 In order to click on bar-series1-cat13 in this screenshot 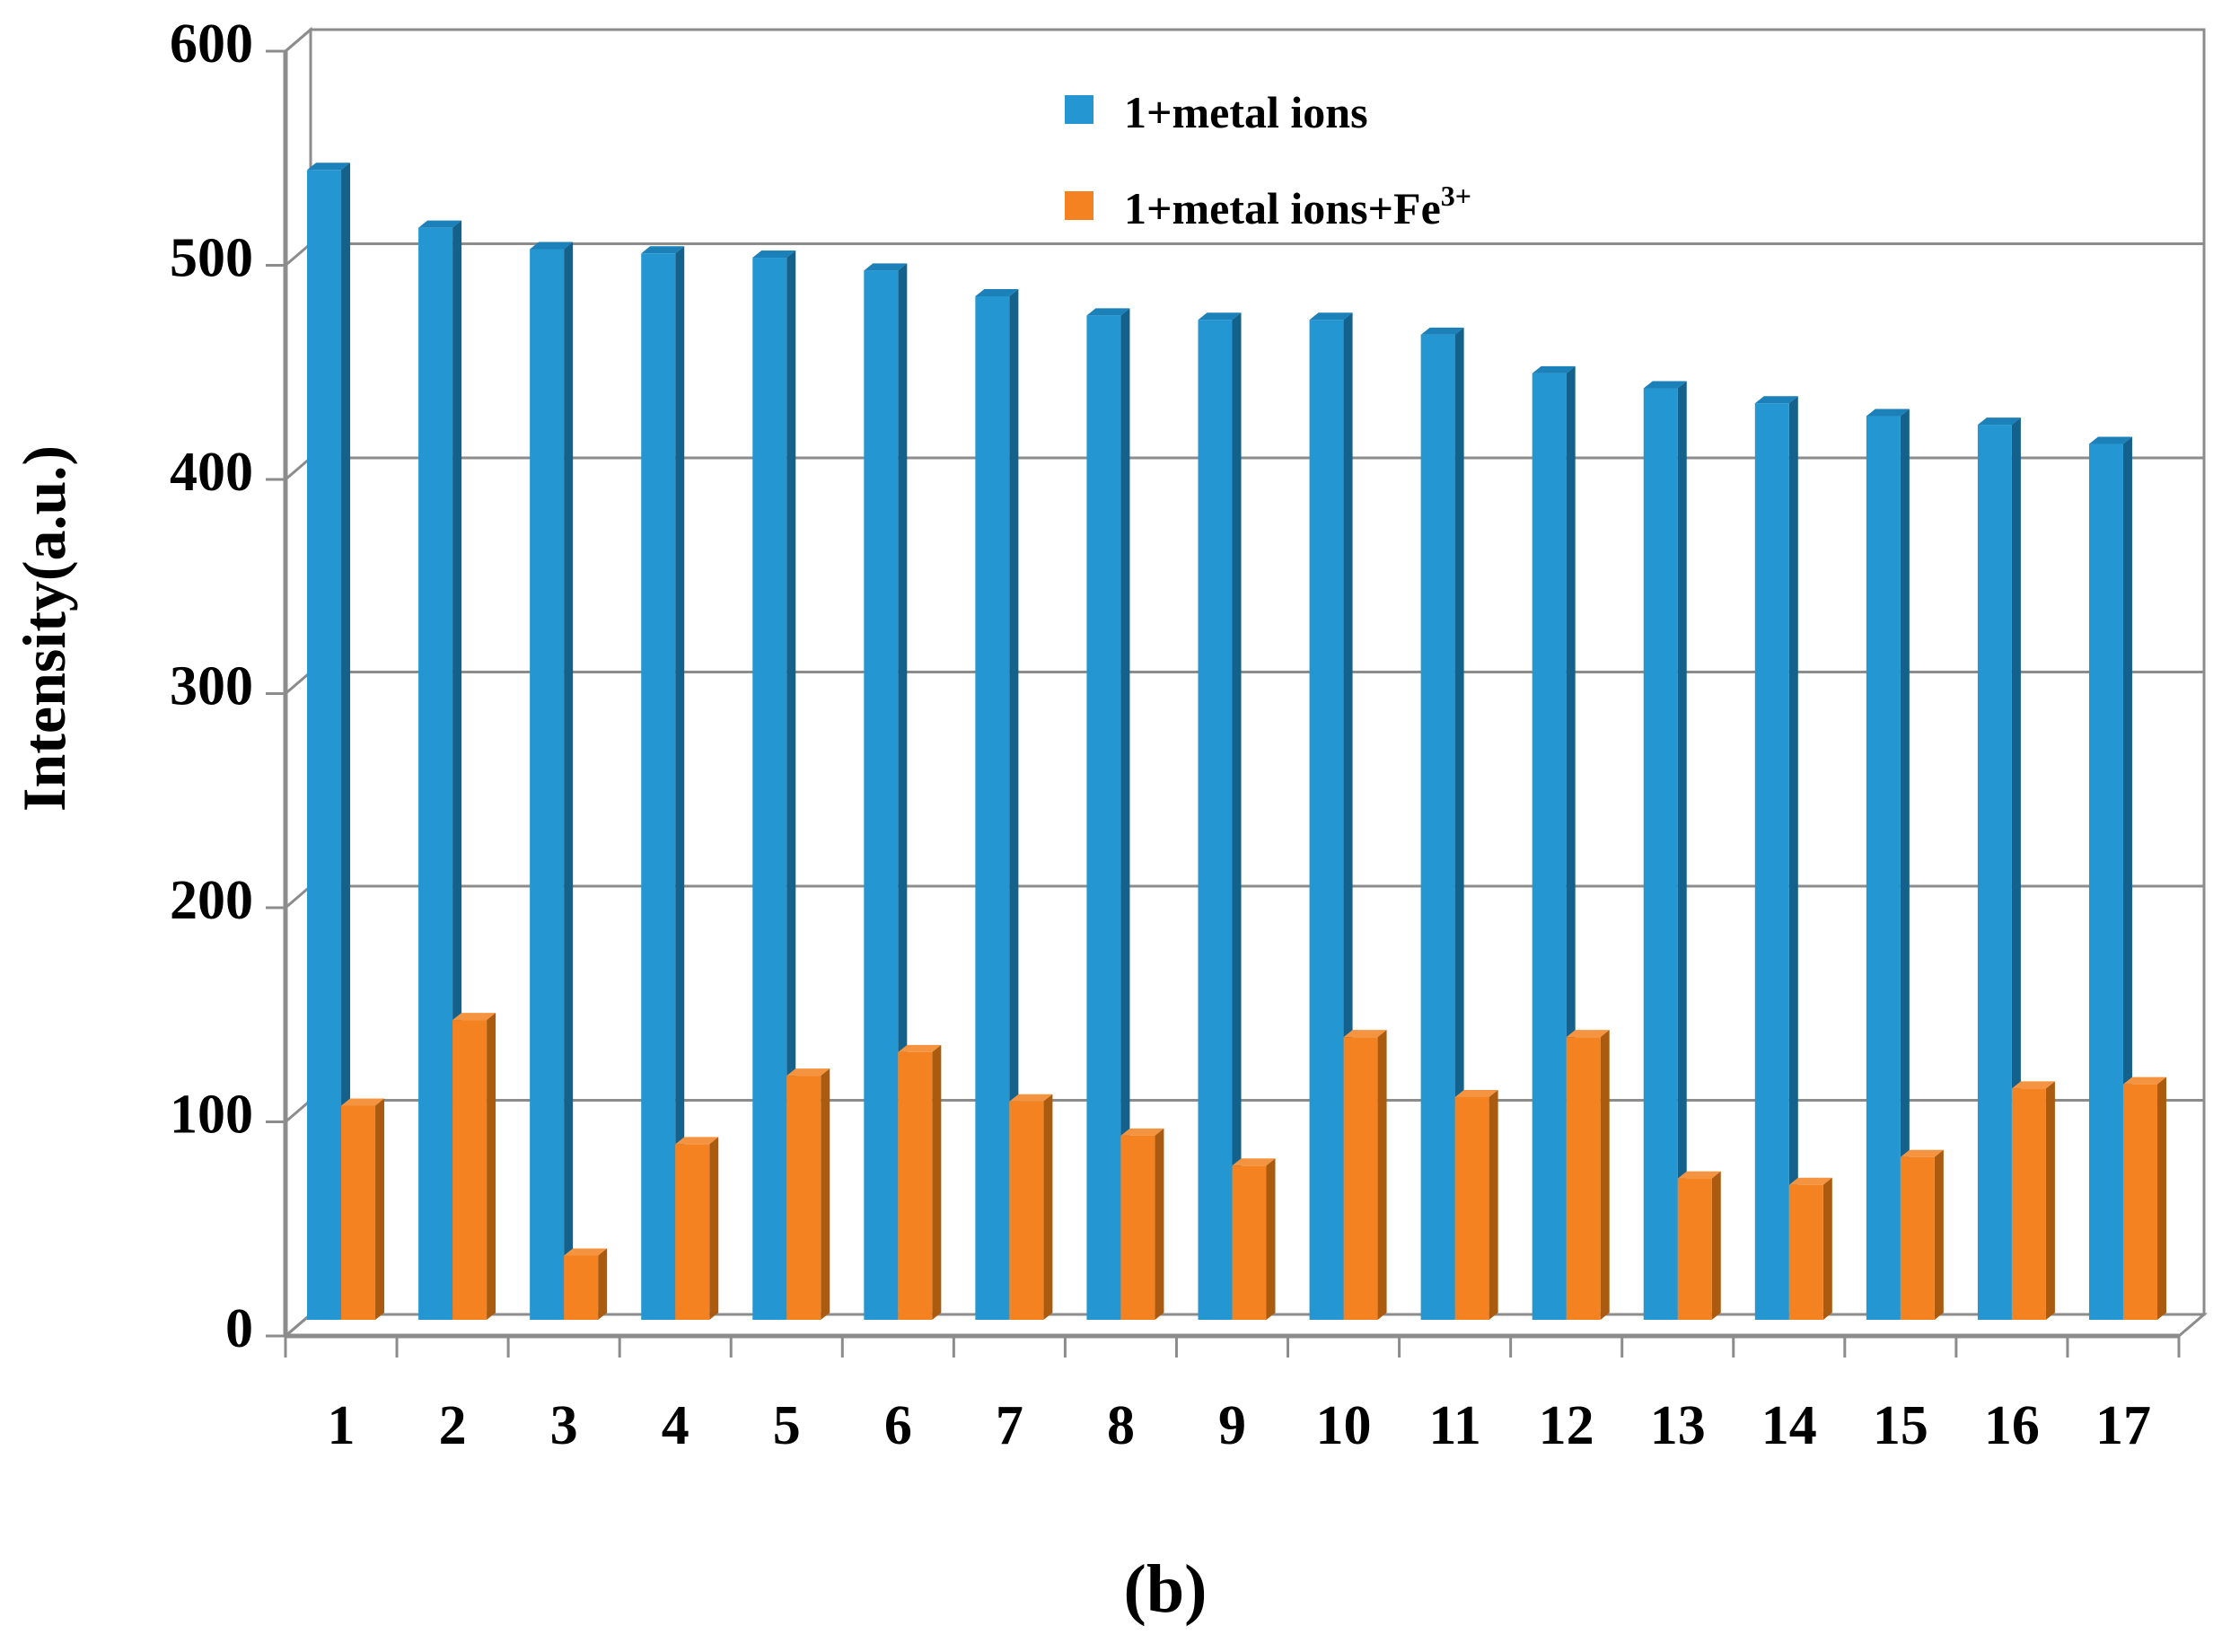, I will do `click(1665, 851)`.